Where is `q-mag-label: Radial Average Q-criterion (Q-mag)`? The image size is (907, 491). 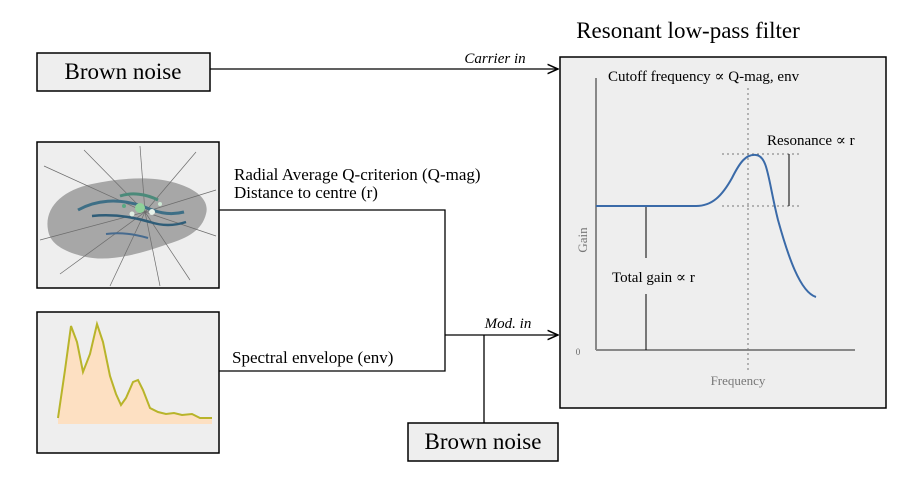
q-mag-label: Radial Average Q-criterion (Q-mag) is located at coordinates (357, 174).